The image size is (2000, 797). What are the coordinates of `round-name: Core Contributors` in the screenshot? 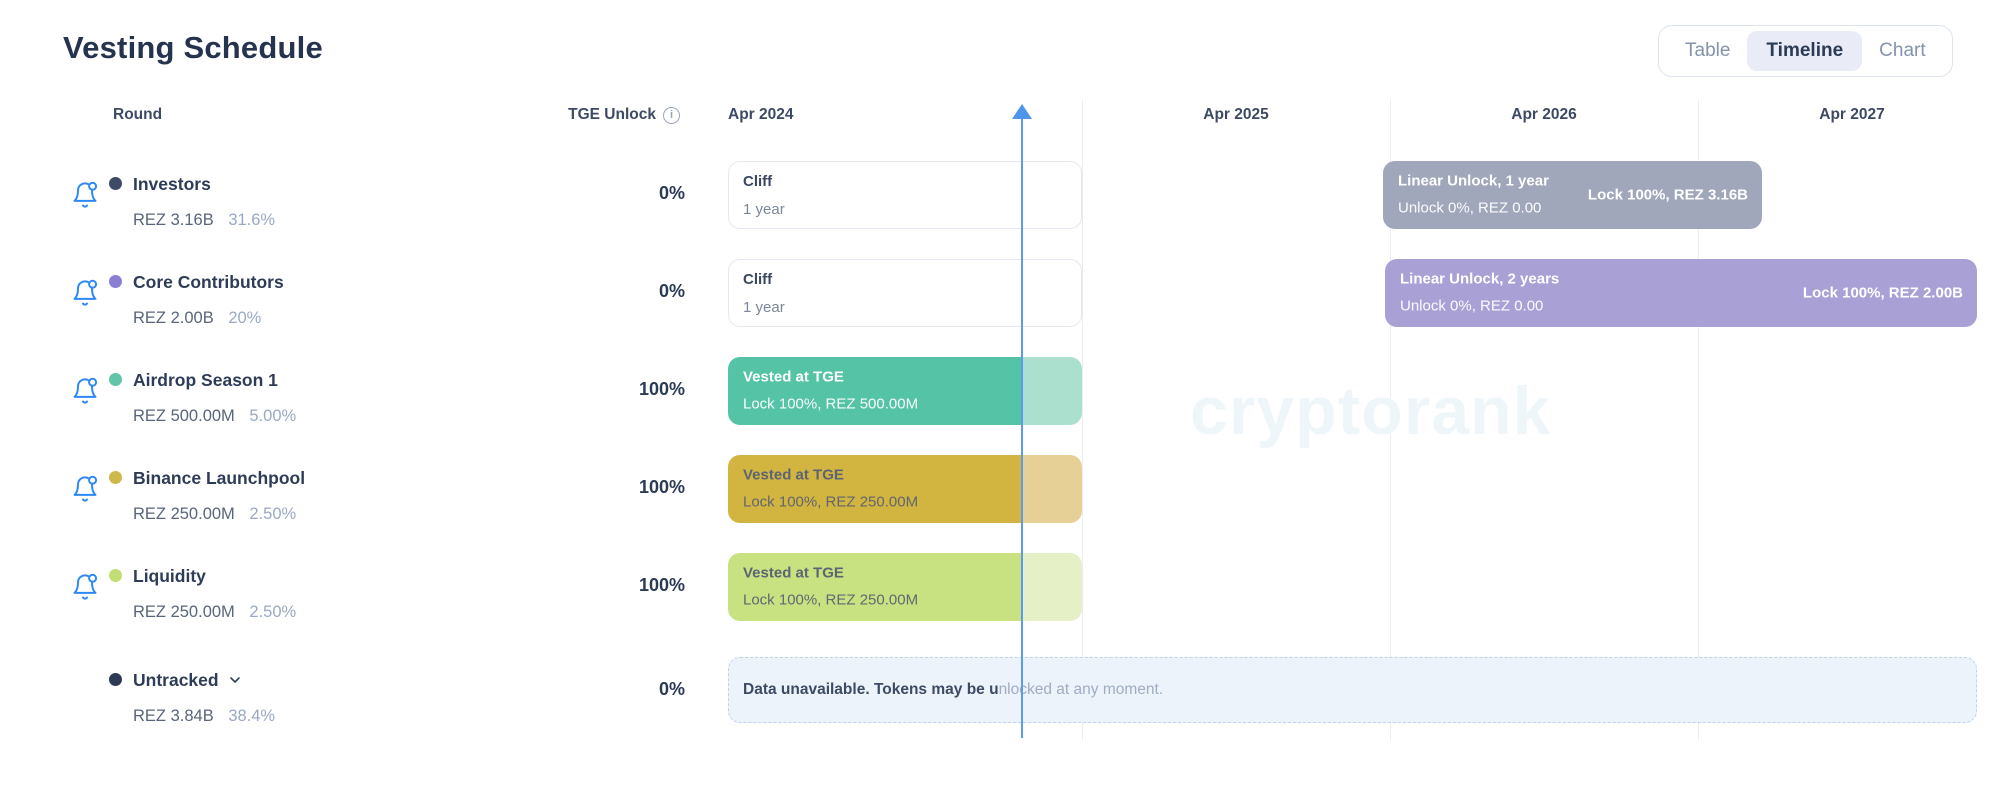 It's located at (208, 282).